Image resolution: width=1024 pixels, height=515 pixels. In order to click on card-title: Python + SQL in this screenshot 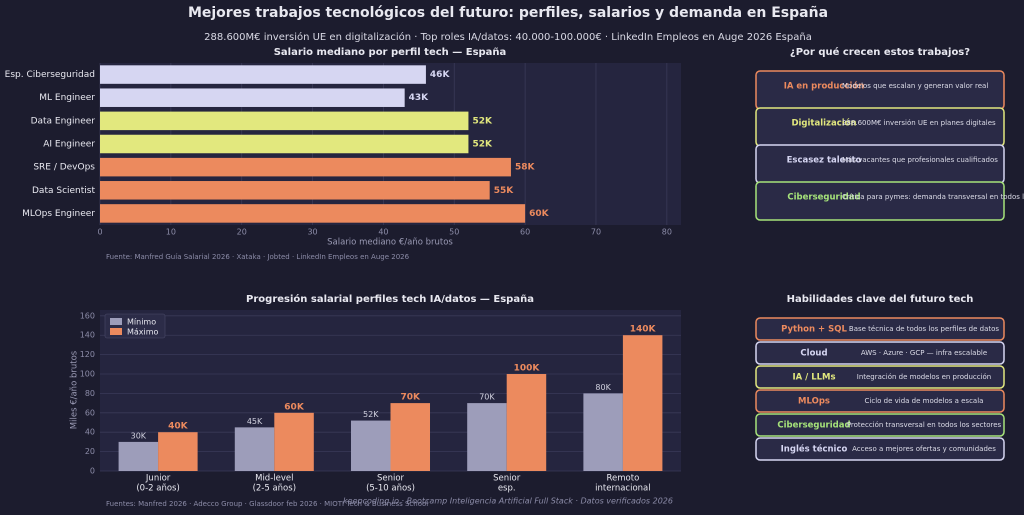, I will do `click(814, 330)`.